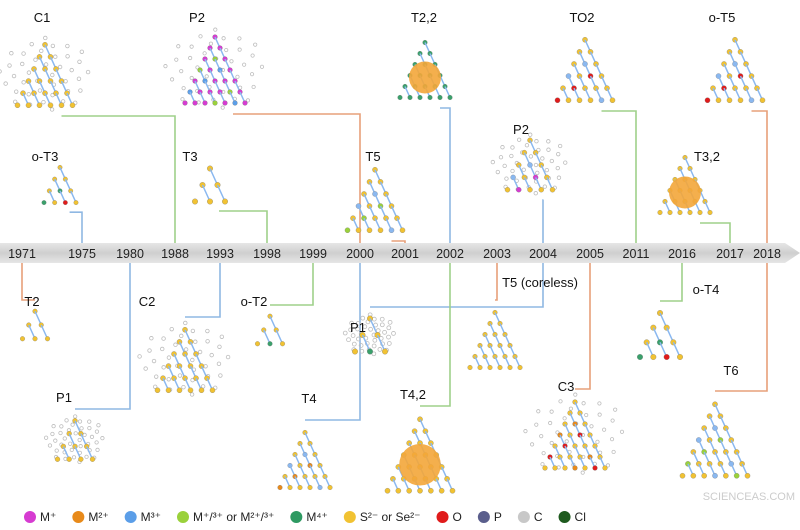 Image resolution: width=800 pixels, height=530 pixels. I want to click on cluster-label: o-T4, so click(706, 289).